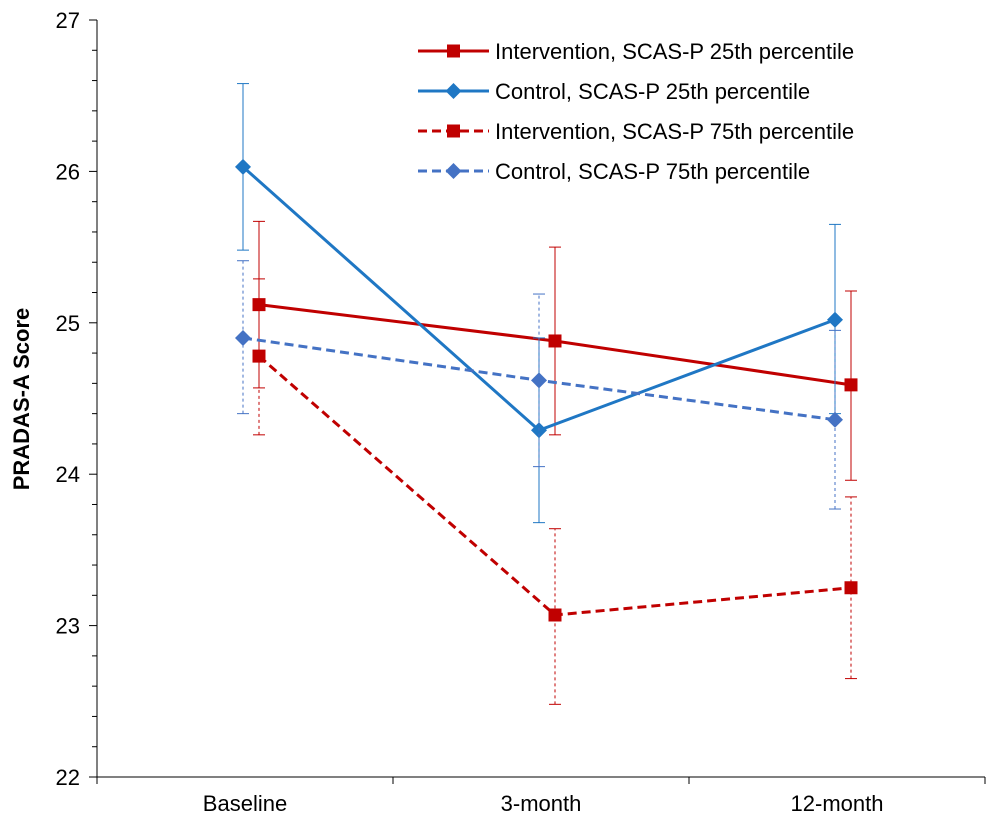  Describe the element at coordinates (68, 171) in the screenshot. I see `y-tick-label: 26` at that location.